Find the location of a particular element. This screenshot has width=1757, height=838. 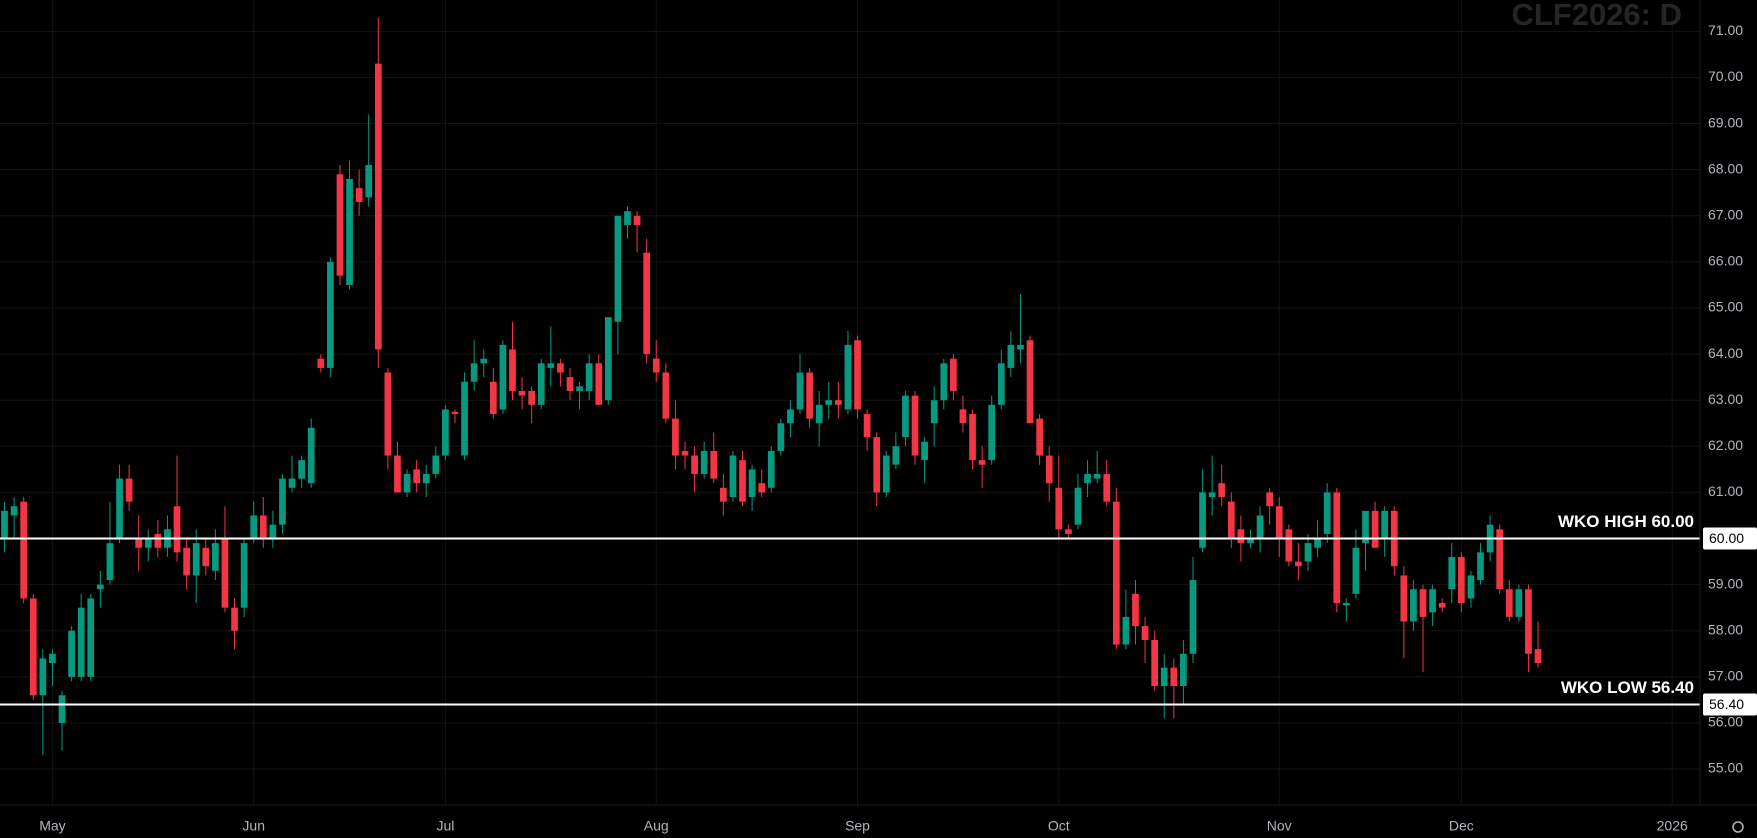

price-tag is located at coordinates (1730, 538).